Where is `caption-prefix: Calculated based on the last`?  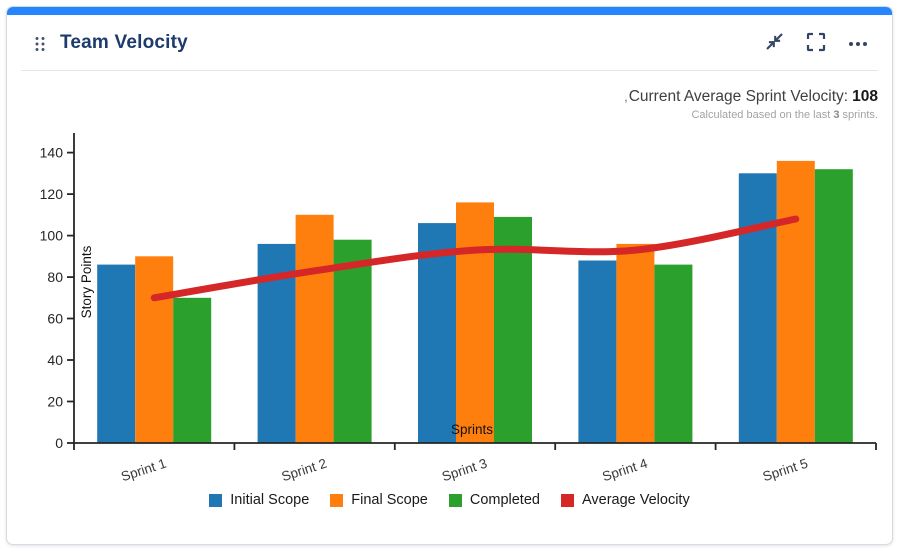 caption-prefix: Calculated based on the last is located at coordinates (761, 115).